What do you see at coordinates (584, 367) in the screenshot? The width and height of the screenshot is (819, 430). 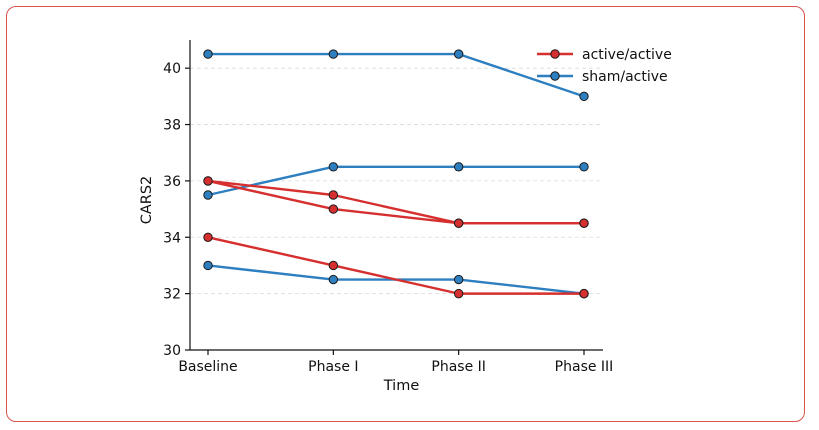 I see `x-tick-label: Phase III` at bounding box center [584, 367].